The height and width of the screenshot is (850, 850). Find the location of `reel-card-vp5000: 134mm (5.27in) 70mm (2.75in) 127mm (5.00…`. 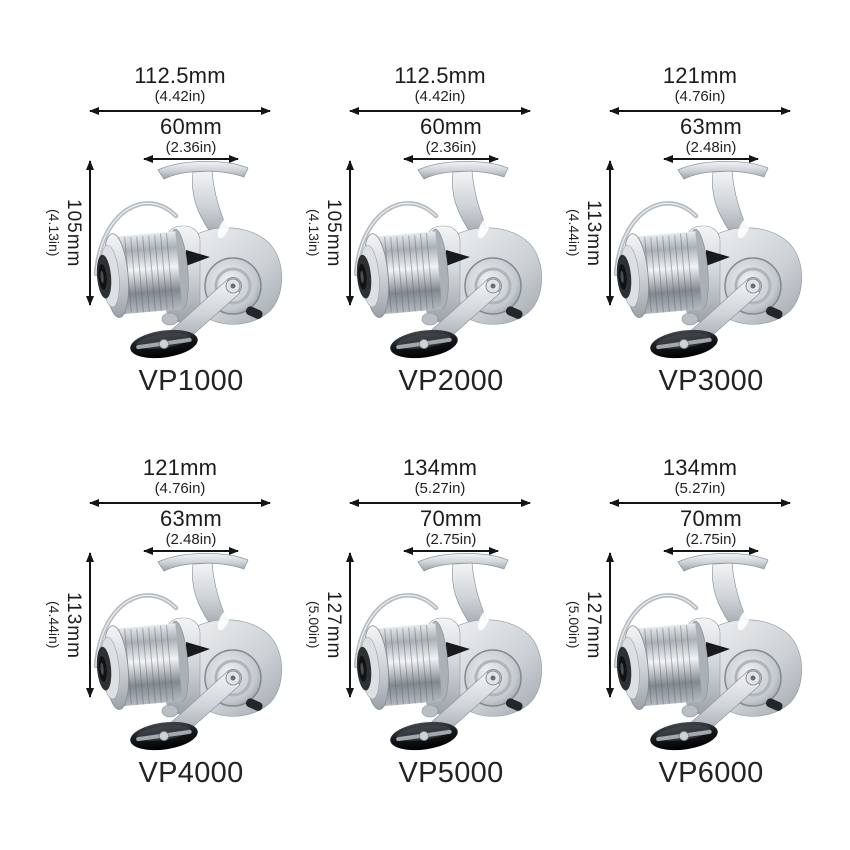

reel-card-vp5000: 134mm (5.27in) 70mm (2.75in) 127mm (5.00… is located at coordinates (430, 627).